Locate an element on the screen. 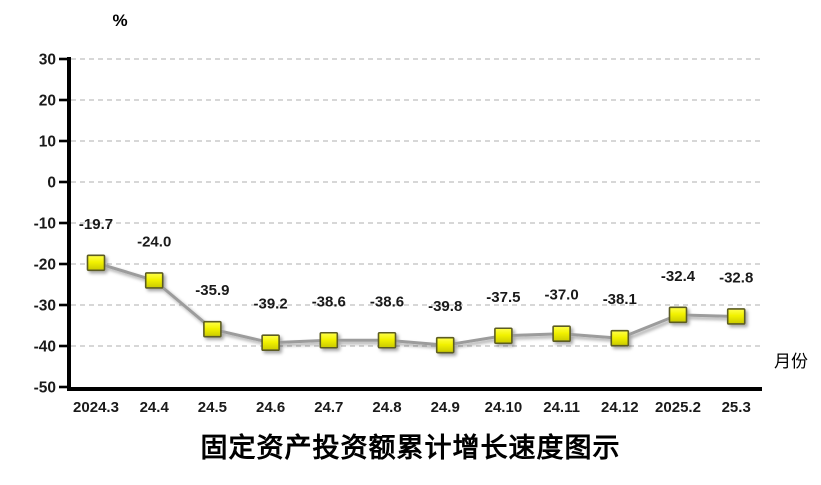 This screenshot has height=485, width=821. y-tick-label: 20 is located at coordinates (47, 101).